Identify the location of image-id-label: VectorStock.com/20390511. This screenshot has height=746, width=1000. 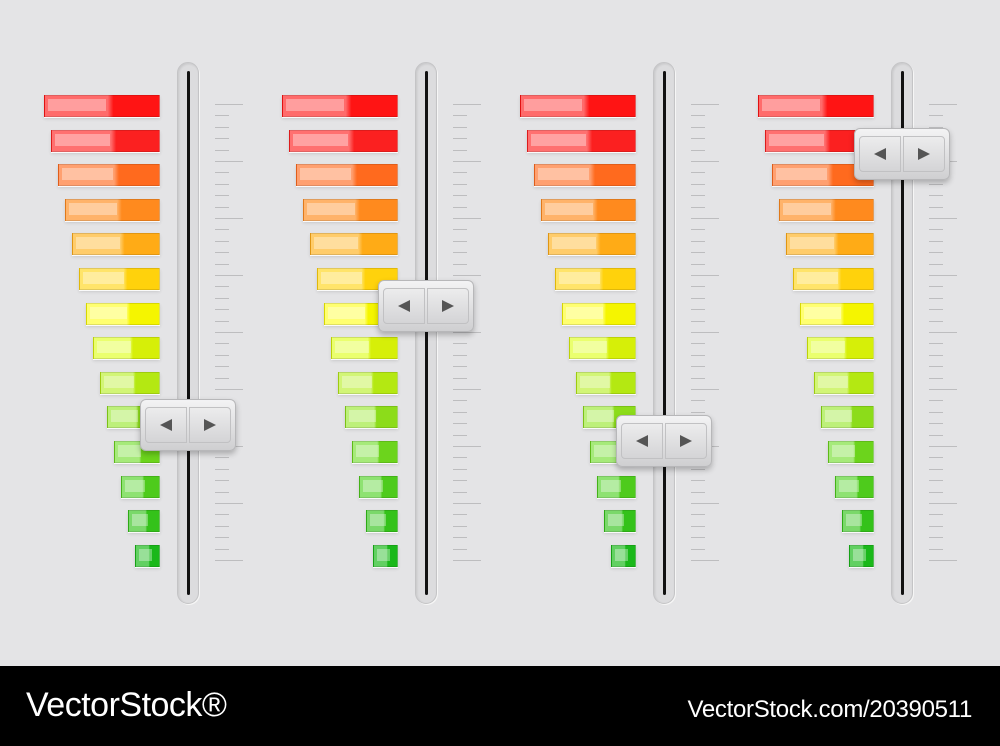
(829, 709).